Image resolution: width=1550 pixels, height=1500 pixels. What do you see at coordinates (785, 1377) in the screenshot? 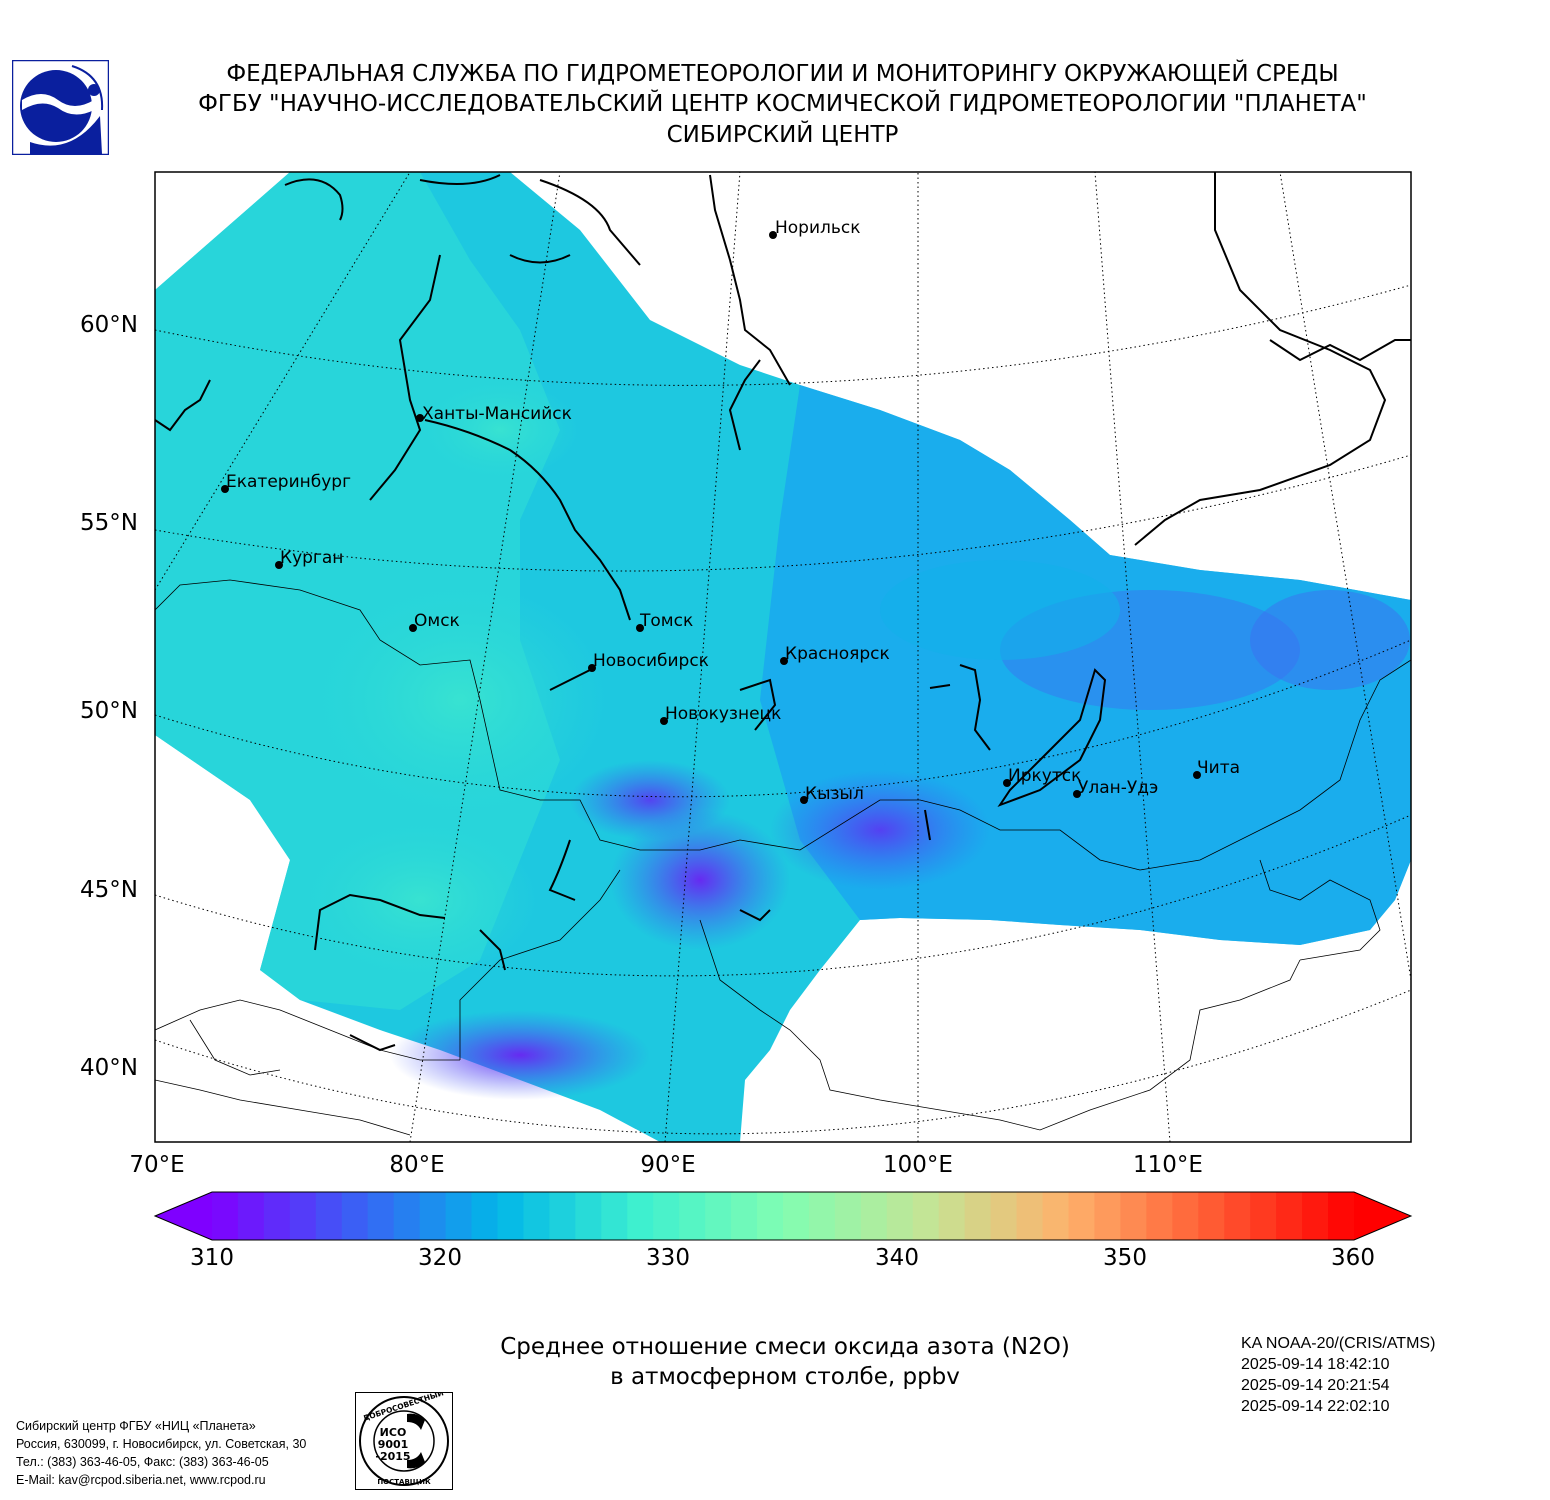
I see `caption-line-2: в атмосферном столбе, ppbv` at bounding box center [785, 1377].